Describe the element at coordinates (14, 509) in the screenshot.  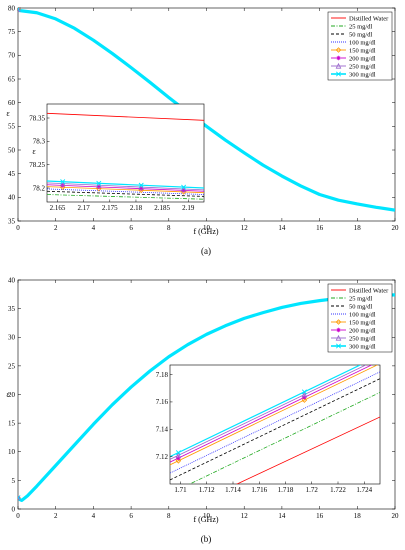
I see `y-tick-label: 0` at that location.